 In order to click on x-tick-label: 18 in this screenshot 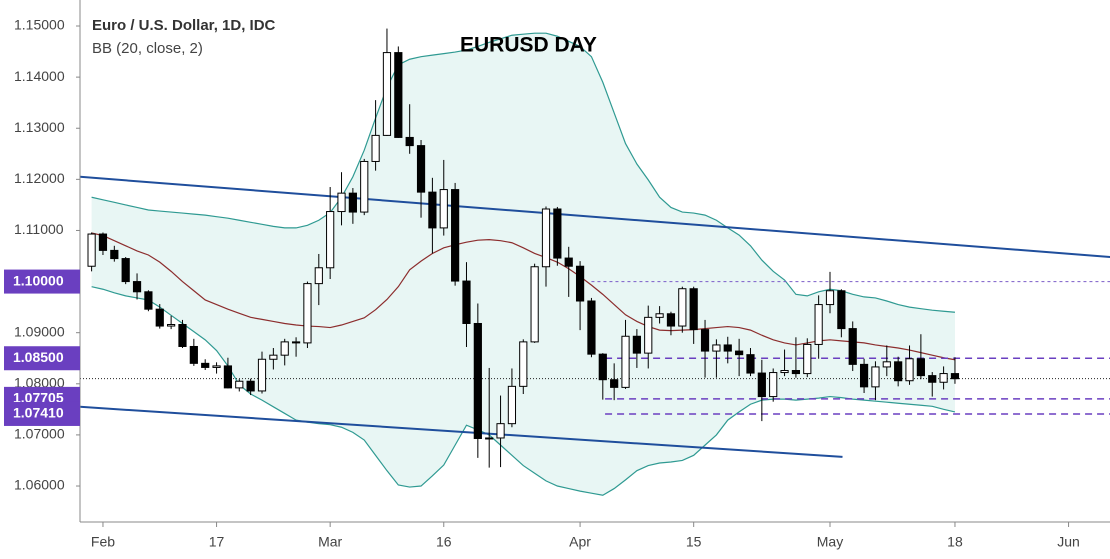, I will do `click(955, 542)`.